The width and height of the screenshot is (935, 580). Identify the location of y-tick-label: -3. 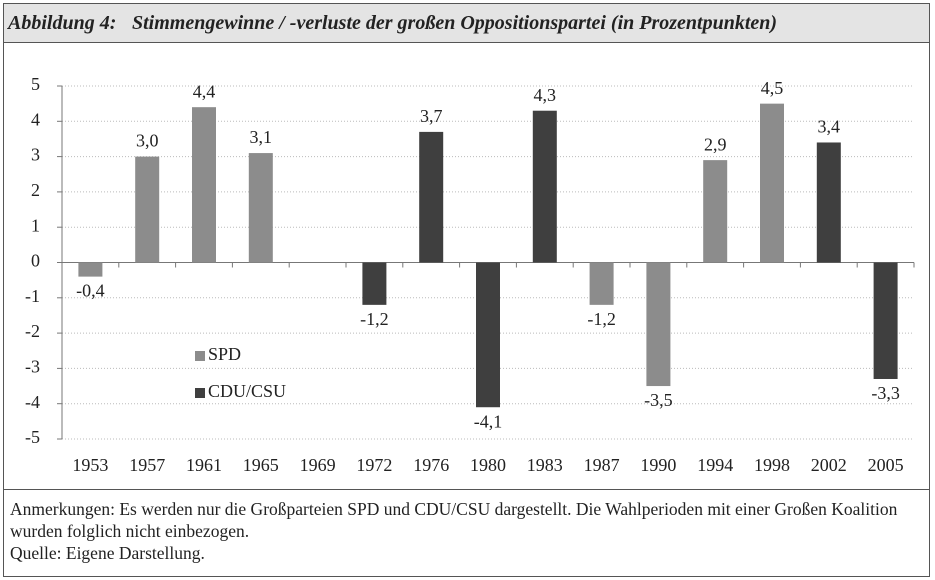
(32, 367).